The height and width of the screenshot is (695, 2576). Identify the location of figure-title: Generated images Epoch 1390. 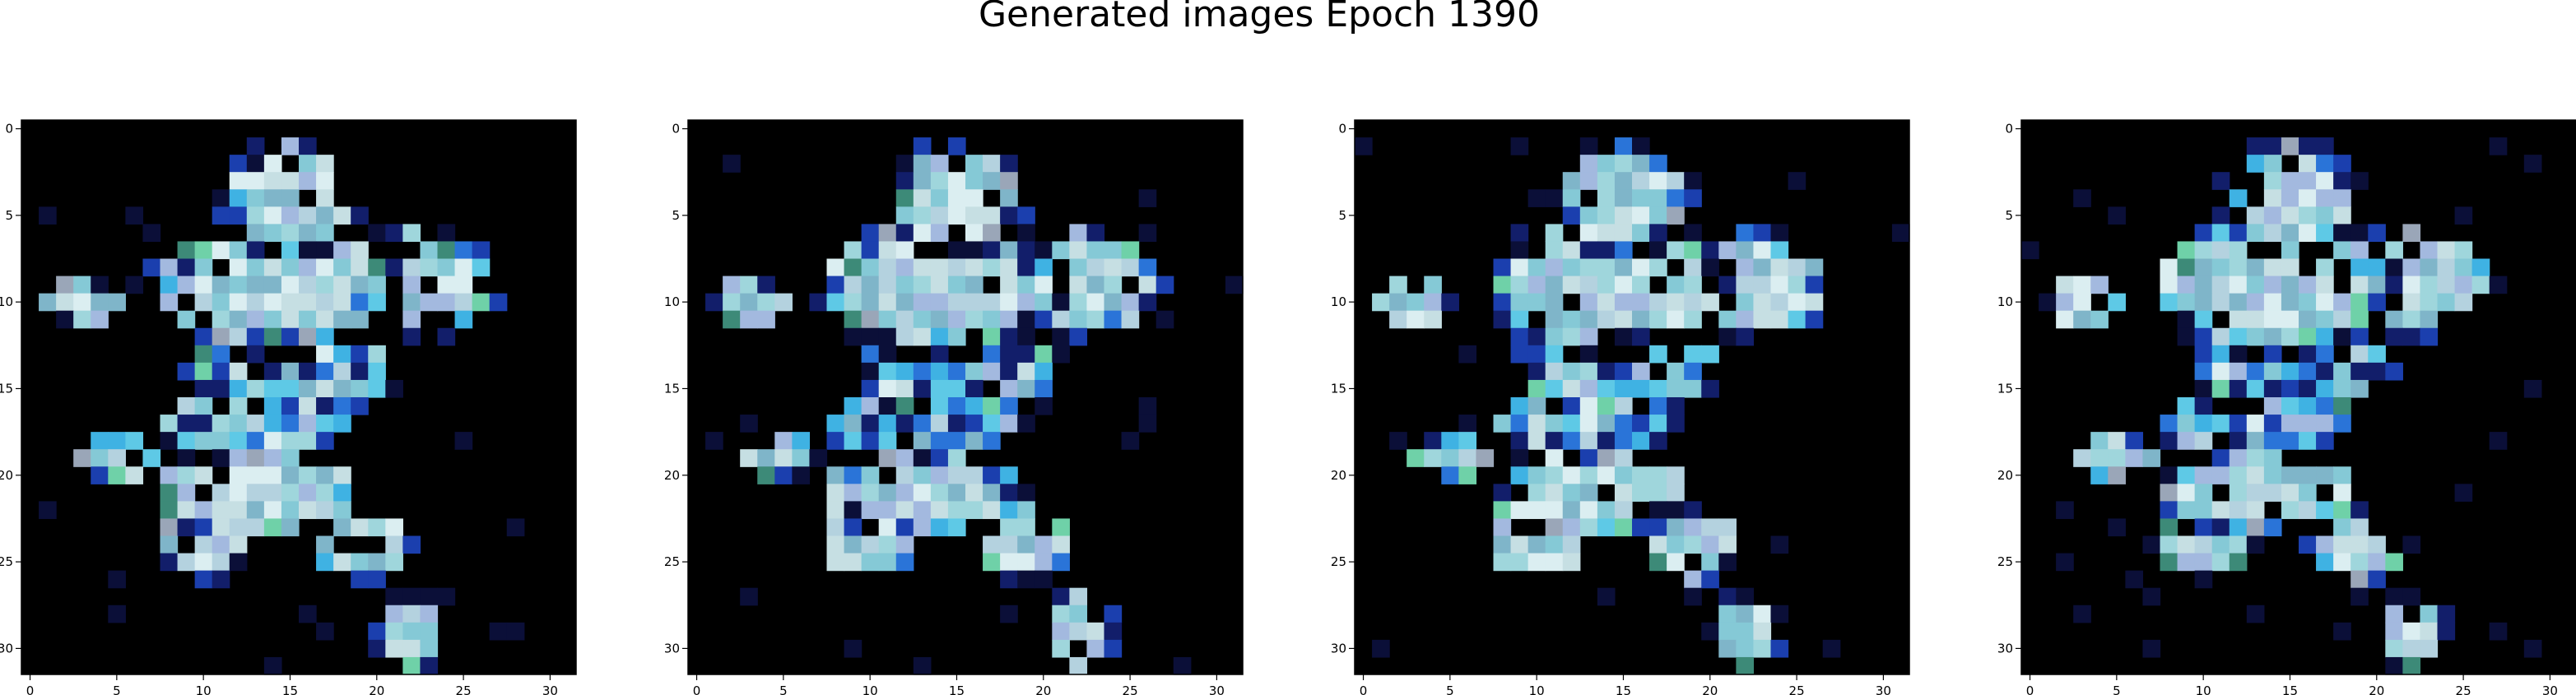
(1259, 17).